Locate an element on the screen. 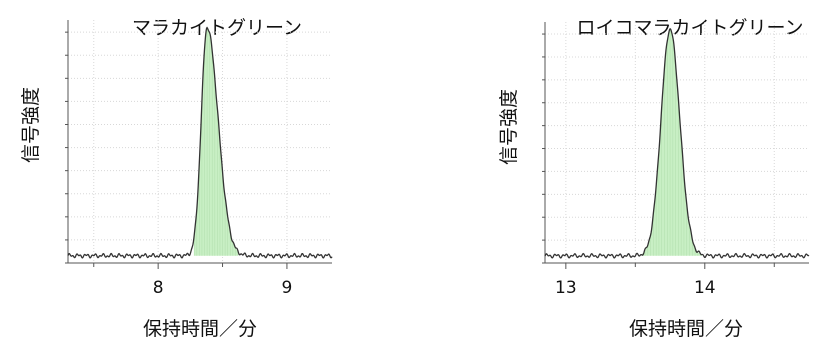 This screenshot has width=813, height=345. chart-2-x-axis-label: 保持時間／分 is located at coordinates (686, 329).